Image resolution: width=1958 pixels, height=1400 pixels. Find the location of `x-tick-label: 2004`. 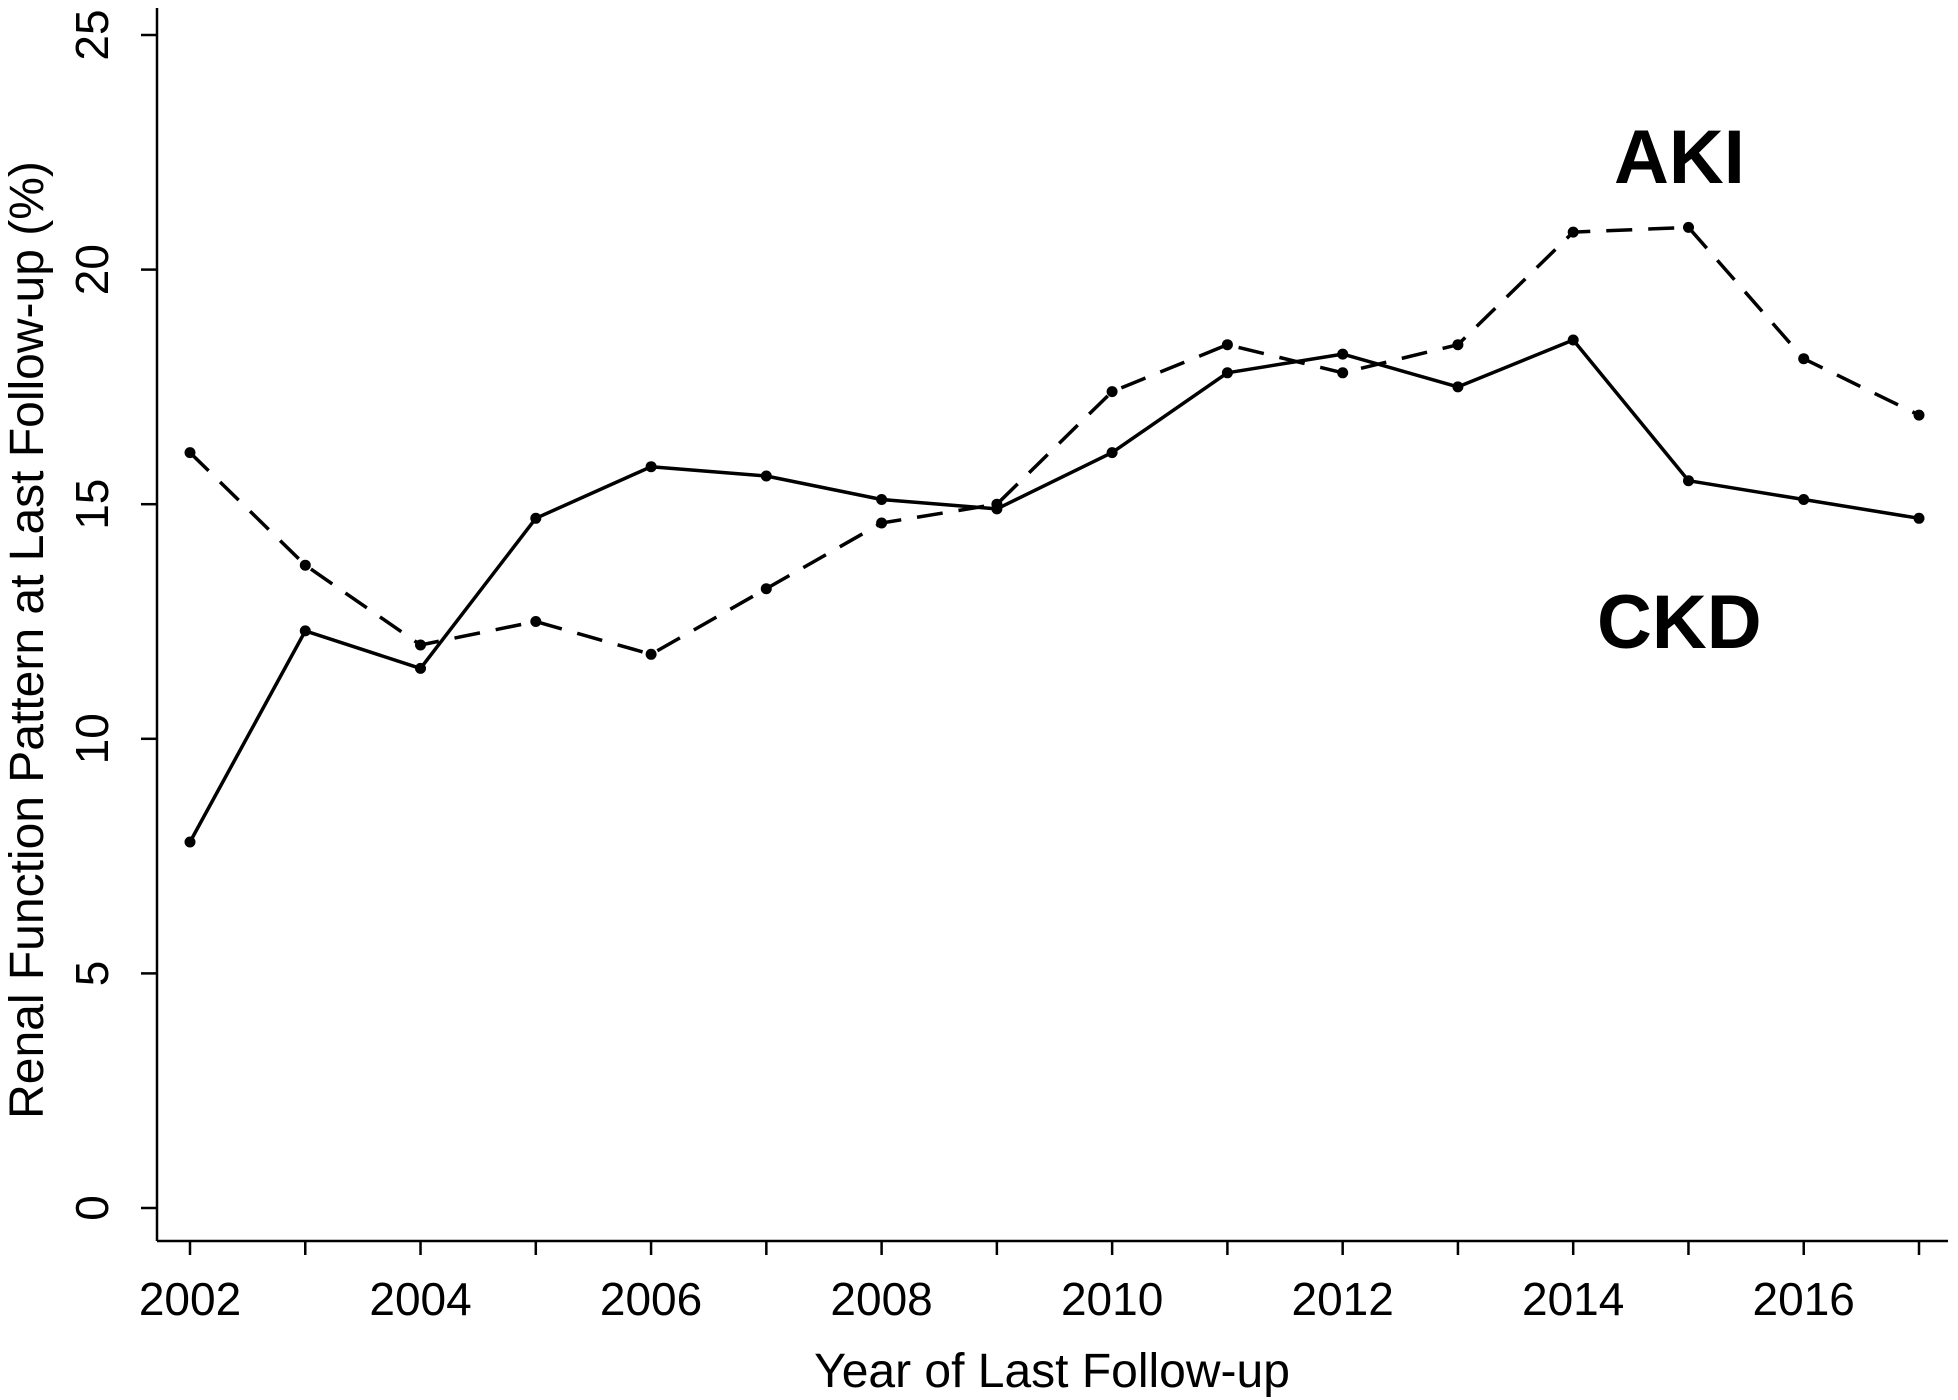

x-tick-label: 2004 is located at coordinates (420, 1299).